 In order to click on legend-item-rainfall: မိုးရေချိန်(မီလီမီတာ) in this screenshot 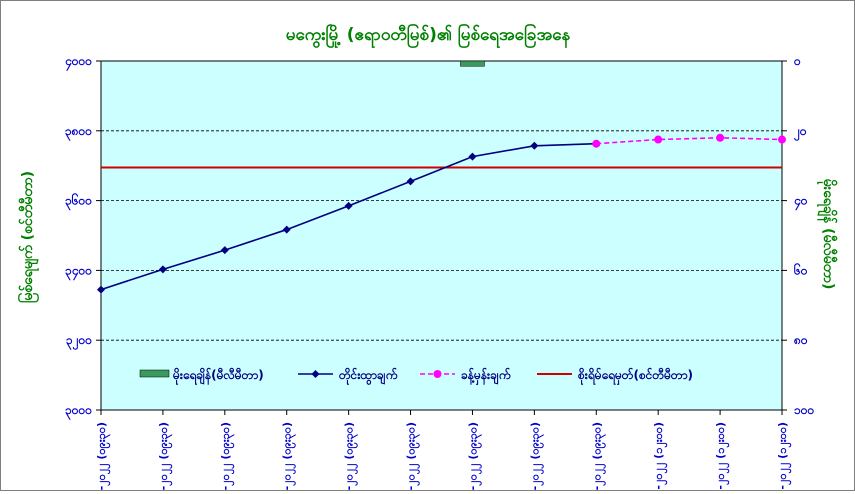, I will do `click(201, 376)`.